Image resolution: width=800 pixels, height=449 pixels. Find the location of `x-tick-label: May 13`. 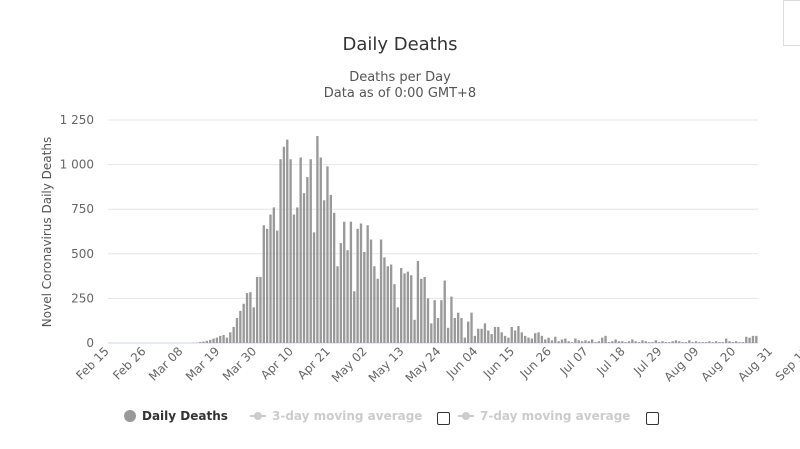

x-tick-label: May 13 is located at coordinates (386, 364).